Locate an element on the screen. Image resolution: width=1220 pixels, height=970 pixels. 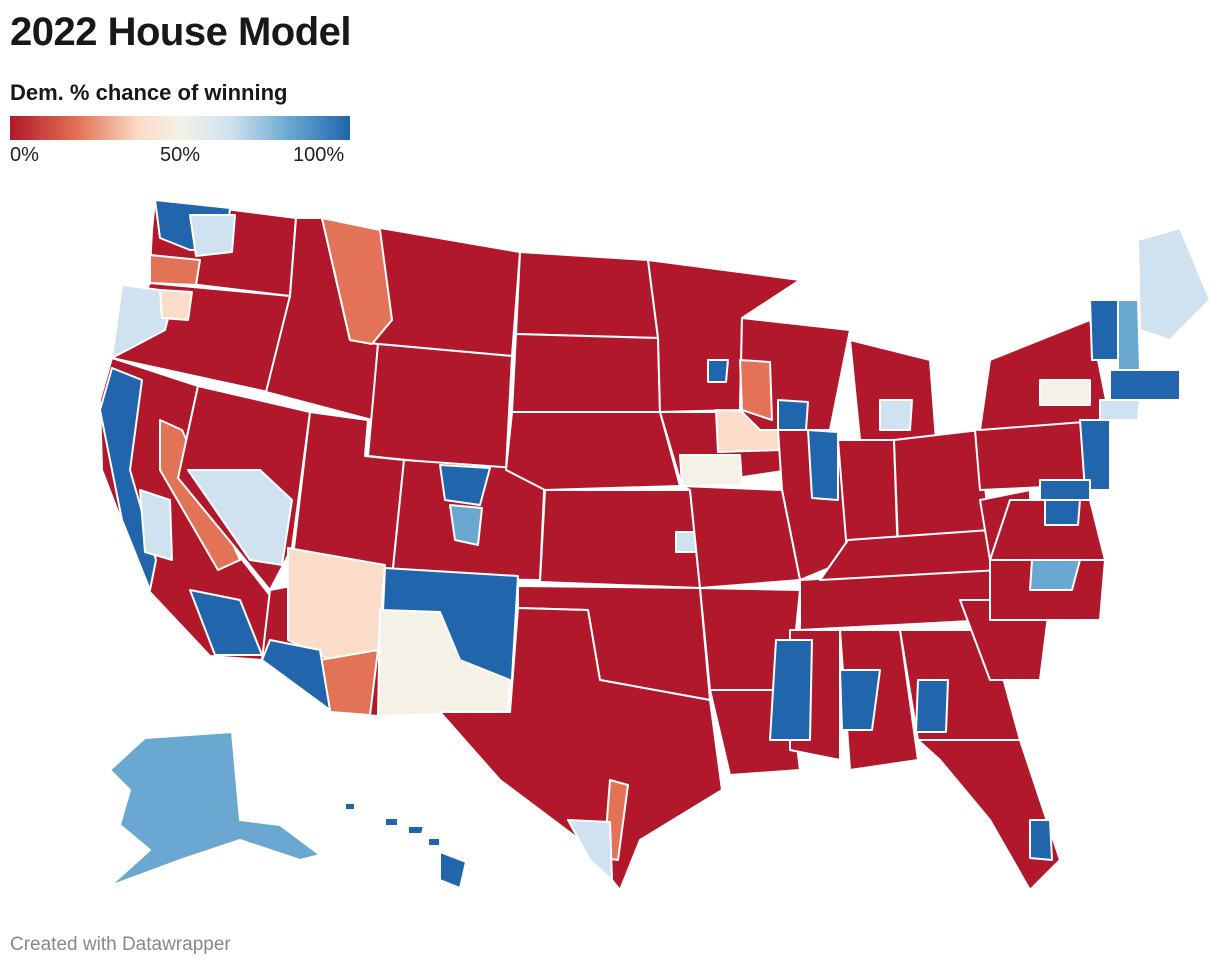
iowa-south-district is located at coordinates (711, 470).